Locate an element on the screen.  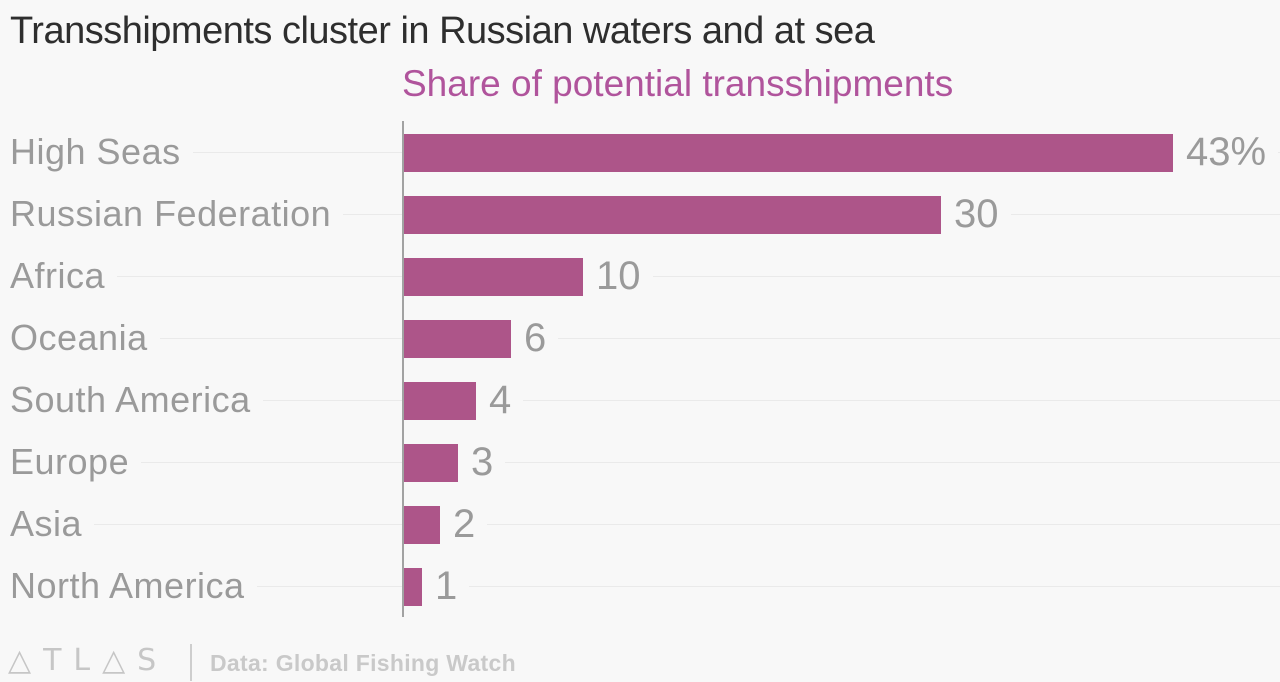
value-label: 4 is located at coordinates (500, 400).